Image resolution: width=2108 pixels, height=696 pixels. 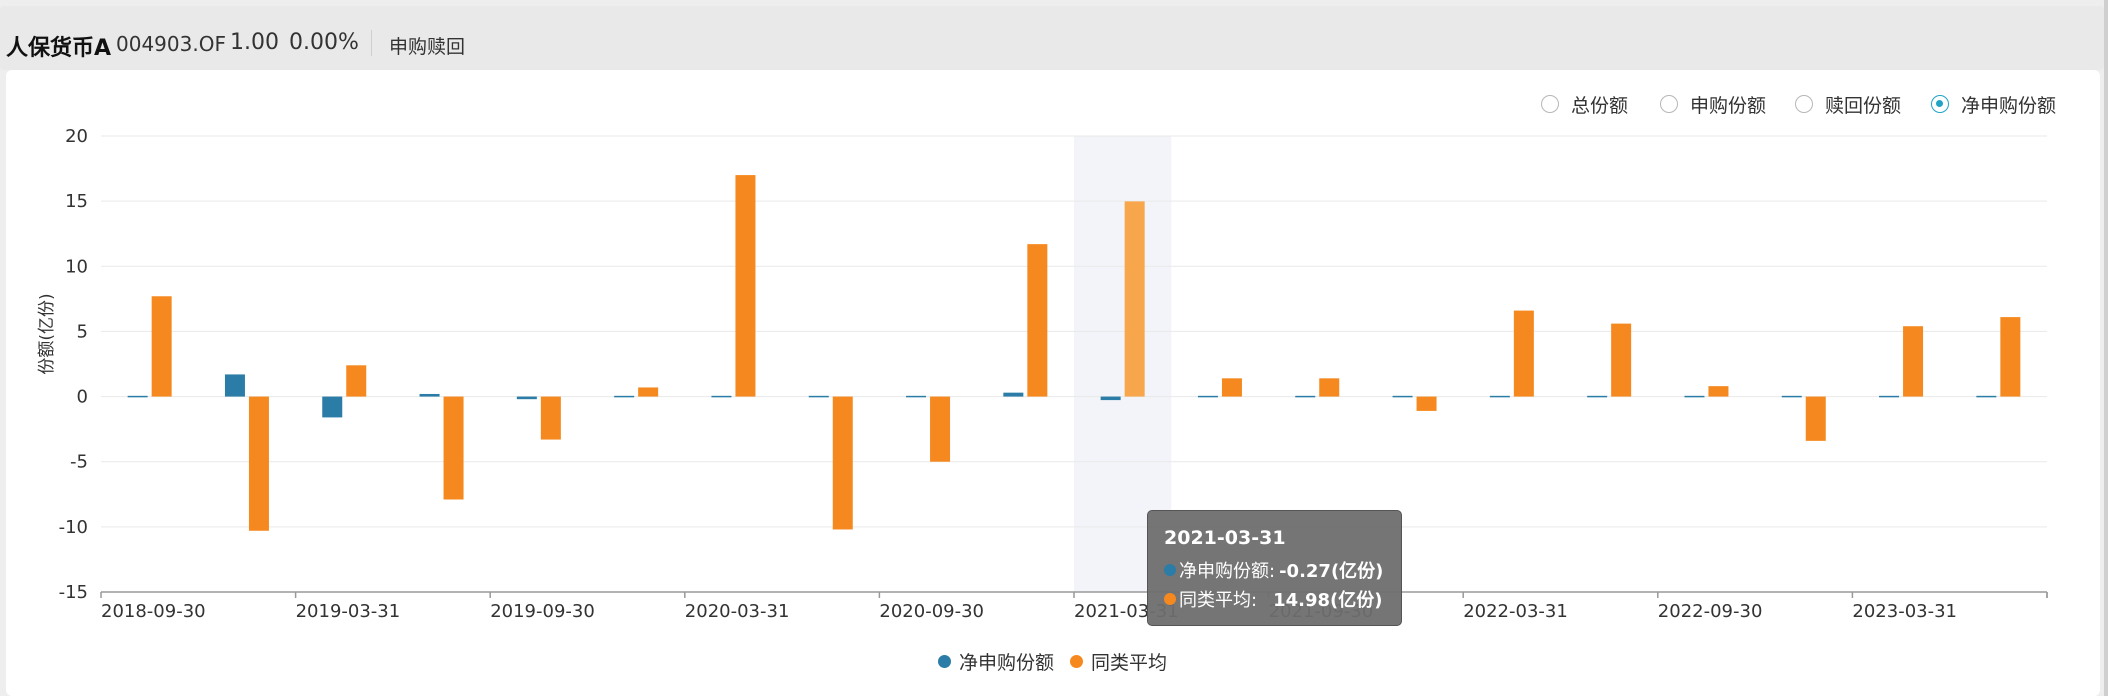 What do you see at coordinates (2009, 105) in the screenshot?
I see `radio-label: 净申购份额` at bounding box center [2009, 105].